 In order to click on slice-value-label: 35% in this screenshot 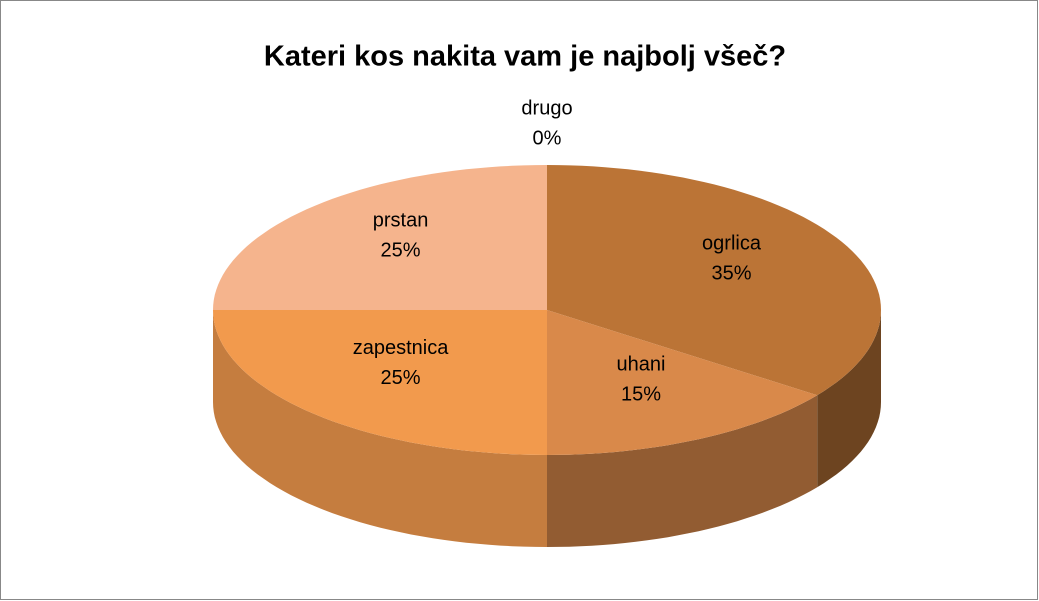, I will do `click(731, 273)`.